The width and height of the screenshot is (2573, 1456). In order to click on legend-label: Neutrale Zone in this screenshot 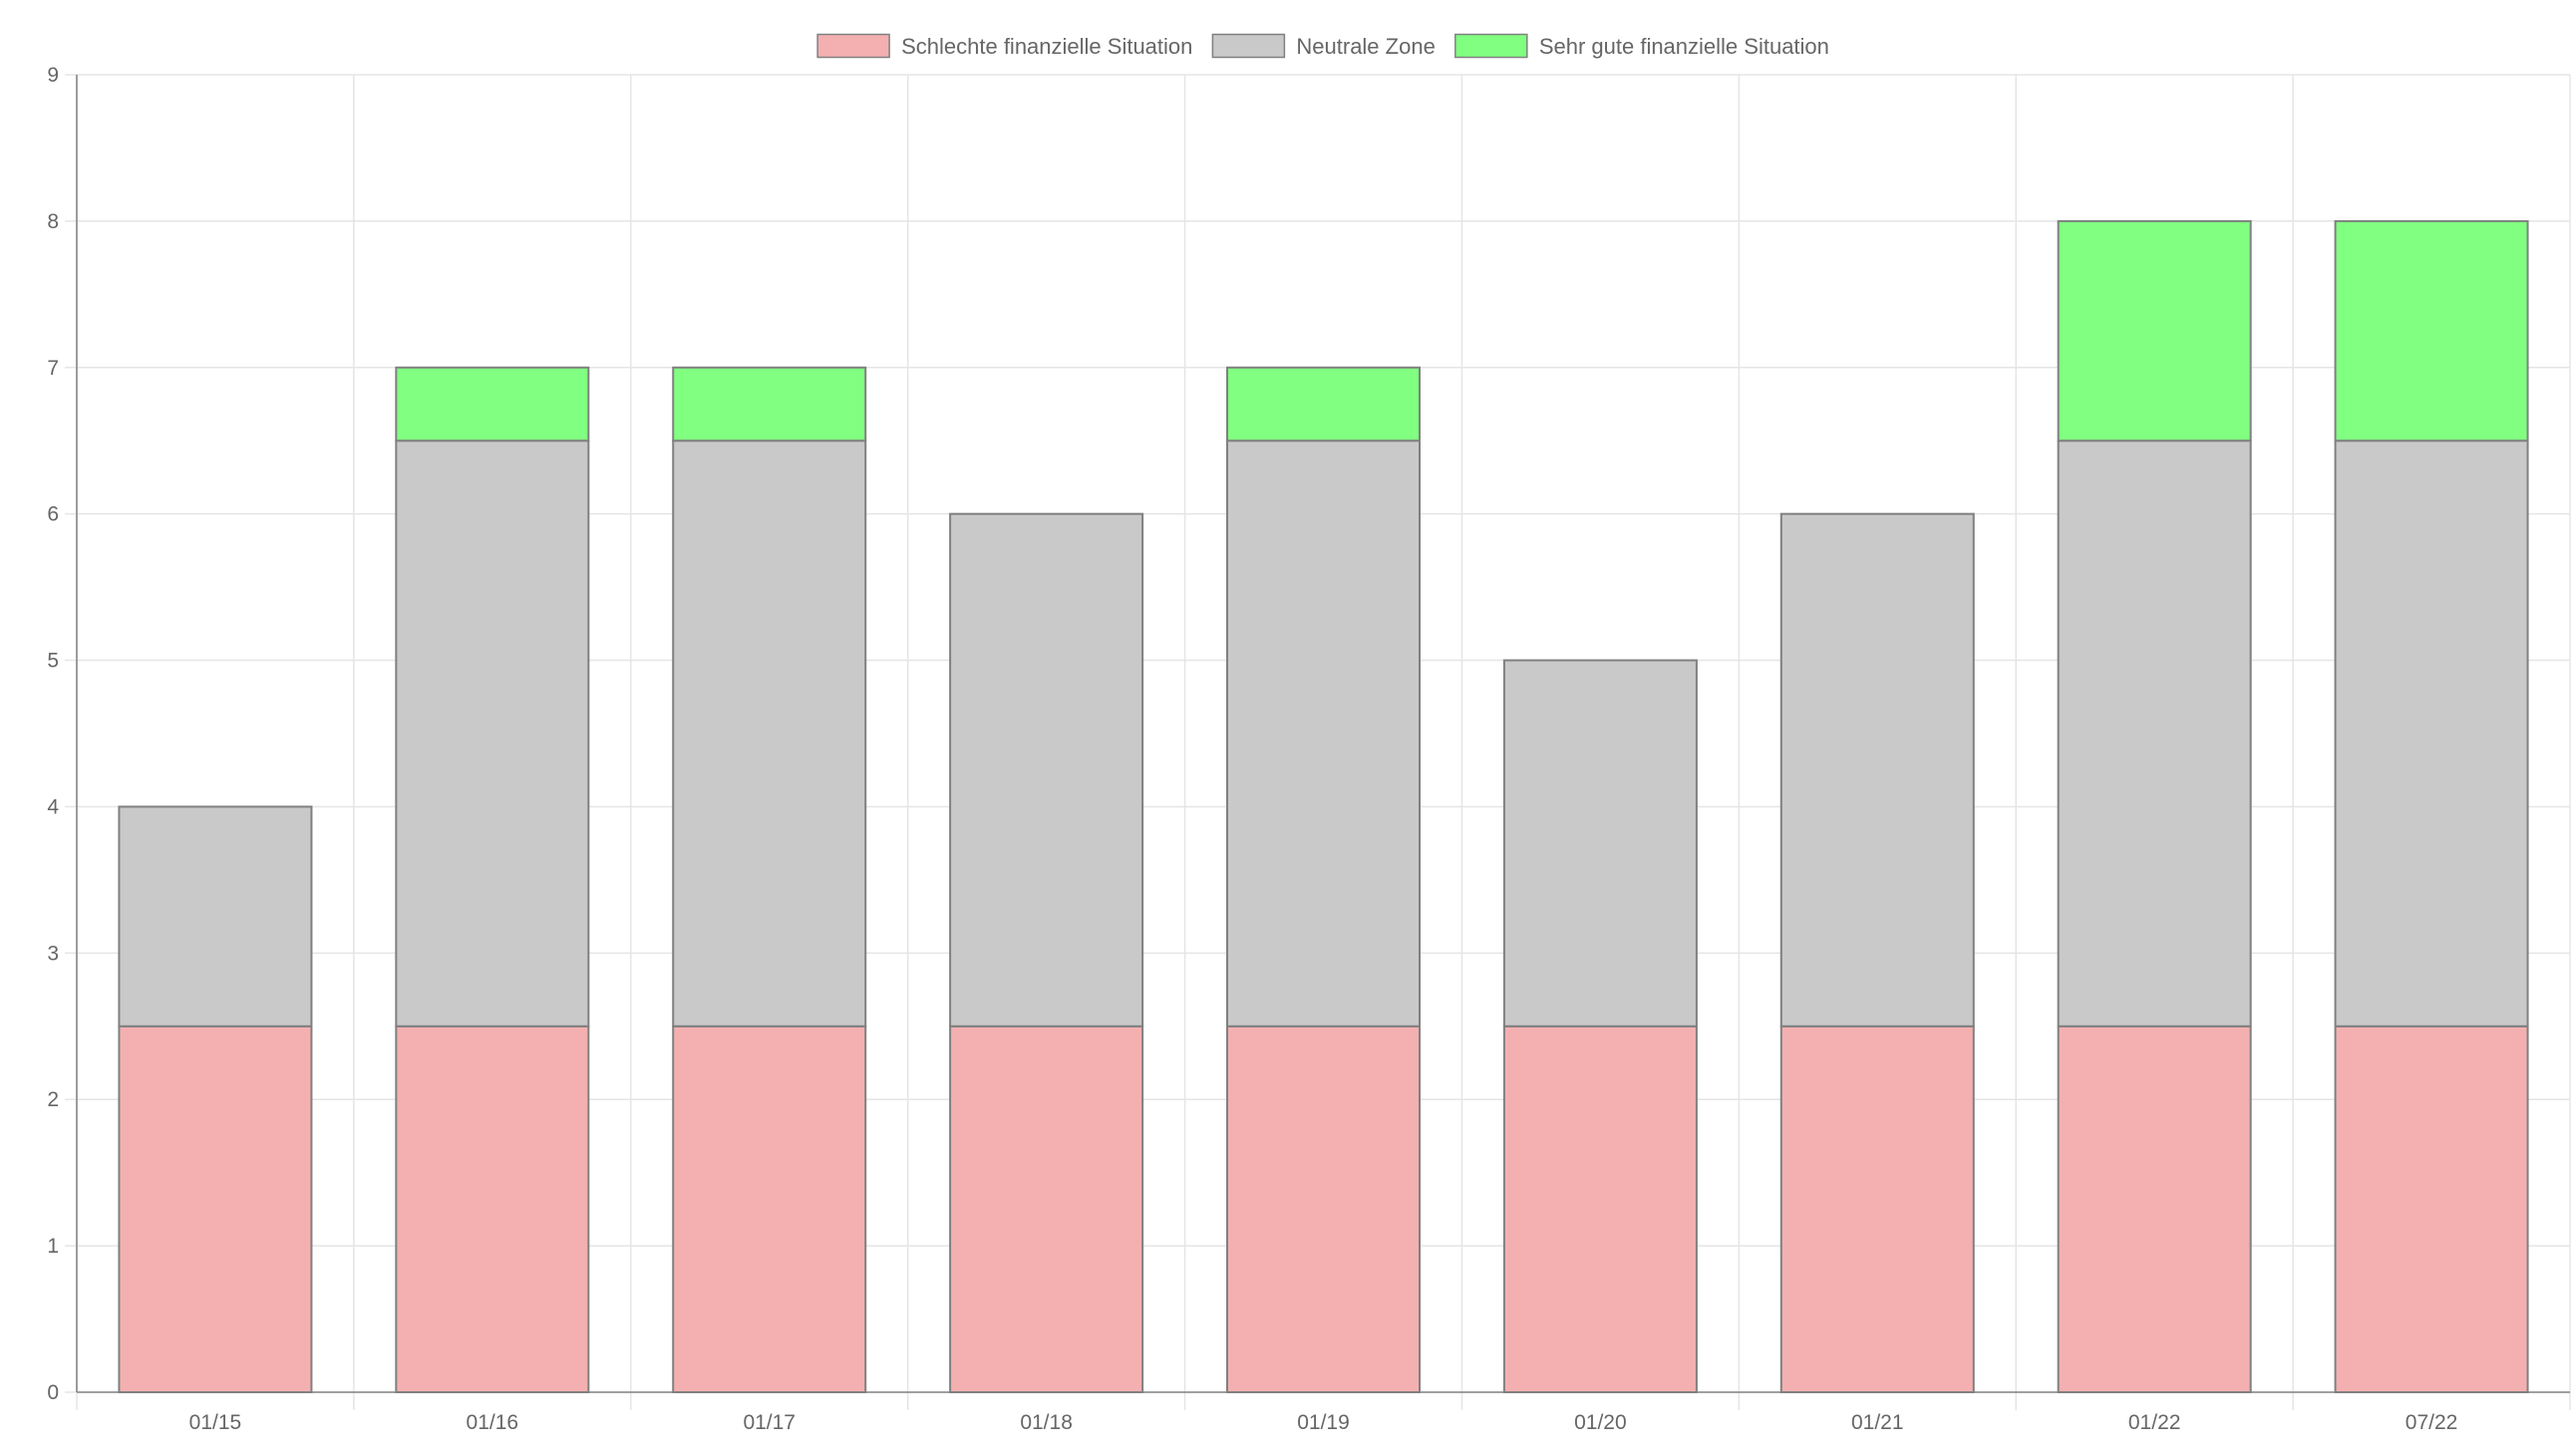, I will do `click(1365, 46)`.